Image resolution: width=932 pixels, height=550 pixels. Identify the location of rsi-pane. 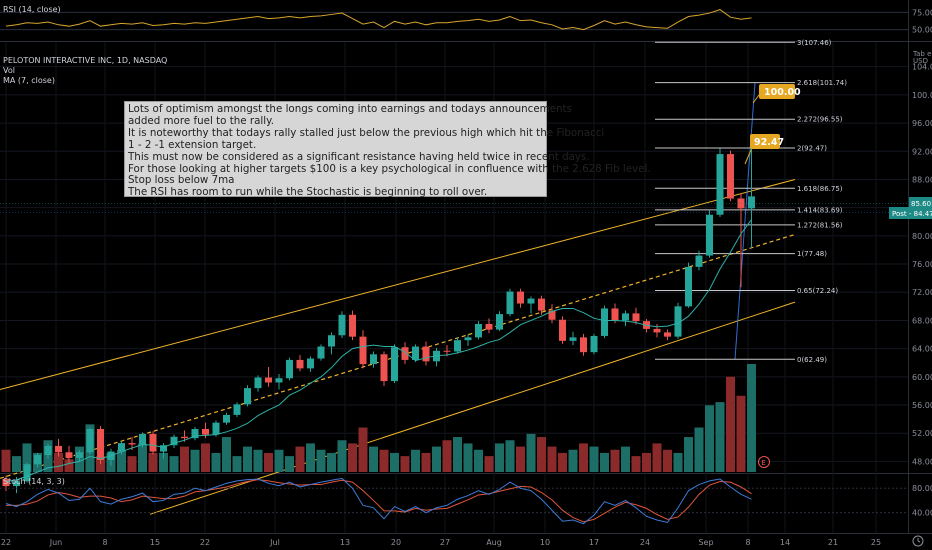
(454, 20).